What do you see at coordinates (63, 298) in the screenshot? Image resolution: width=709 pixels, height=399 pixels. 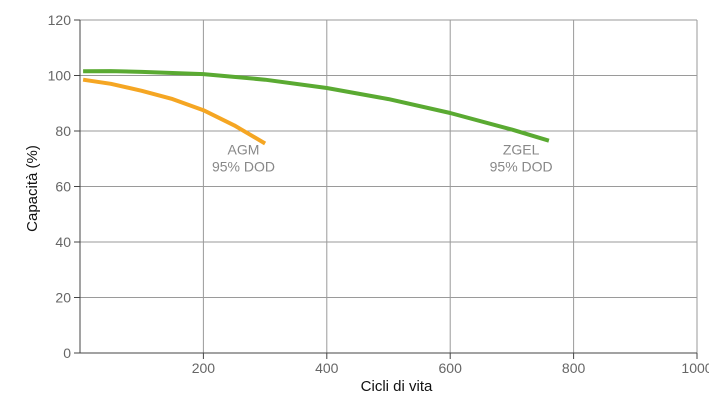 I see `y-tick-label: 20` at bounding box center [63, 298].